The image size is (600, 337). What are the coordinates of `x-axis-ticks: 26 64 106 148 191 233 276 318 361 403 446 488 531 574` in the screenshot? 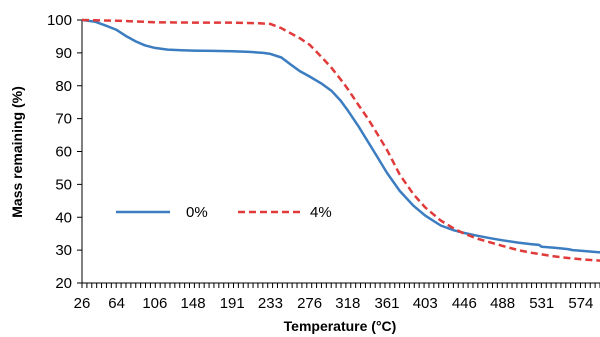 It's located at (337, 297).